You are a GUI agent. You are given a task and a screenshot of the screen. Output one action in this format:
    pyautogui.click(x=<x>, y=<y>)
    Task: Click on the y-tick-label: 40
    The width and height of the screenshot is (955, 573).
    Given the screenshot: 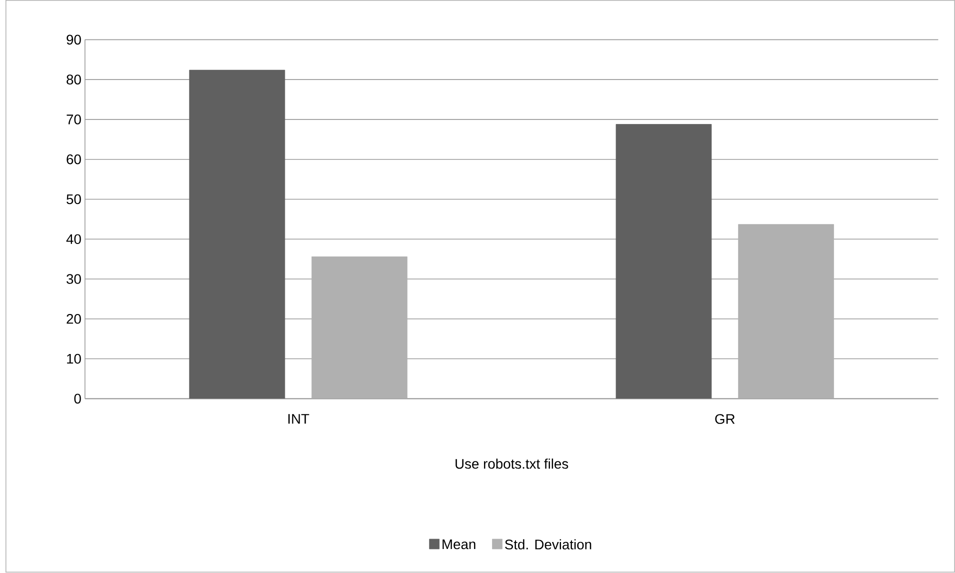 What is the action you would take?
    pyautogui.click(x=73, y=239)
    